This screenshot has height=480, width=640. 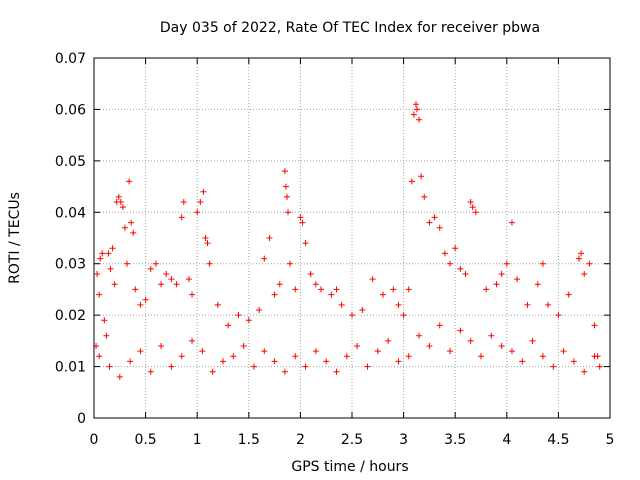 What do you see at coordinates (70, 110) in the screenshot?
I see `y-tick-label: 0.06` at bounding box center [70, 110].